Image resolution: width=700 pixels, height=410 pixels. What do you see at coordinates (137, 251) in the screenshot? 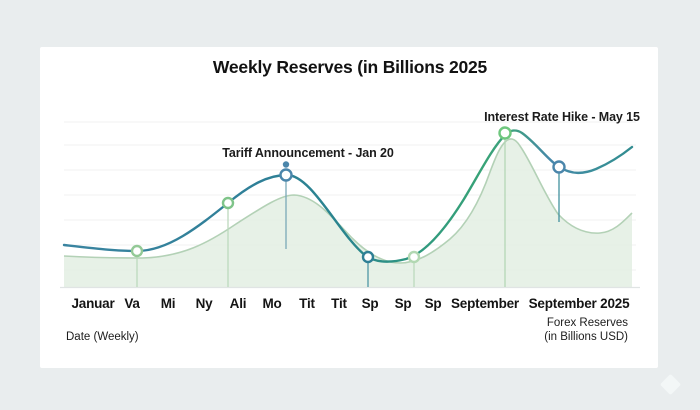
I see `marker-va` at bounding box center [137, 251].